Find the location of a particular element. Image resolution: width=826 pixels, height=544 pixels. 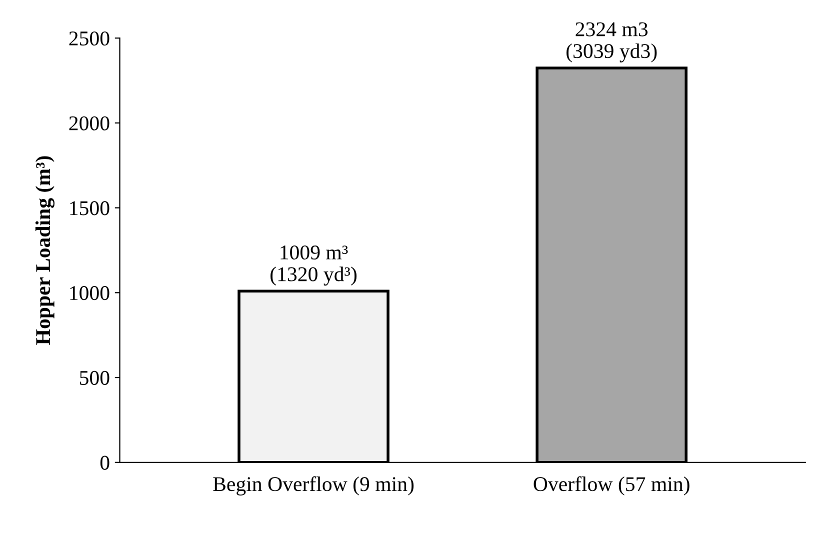

x-tick-label: Begin Overflow (9 min) is located at coordinates (313, 486).